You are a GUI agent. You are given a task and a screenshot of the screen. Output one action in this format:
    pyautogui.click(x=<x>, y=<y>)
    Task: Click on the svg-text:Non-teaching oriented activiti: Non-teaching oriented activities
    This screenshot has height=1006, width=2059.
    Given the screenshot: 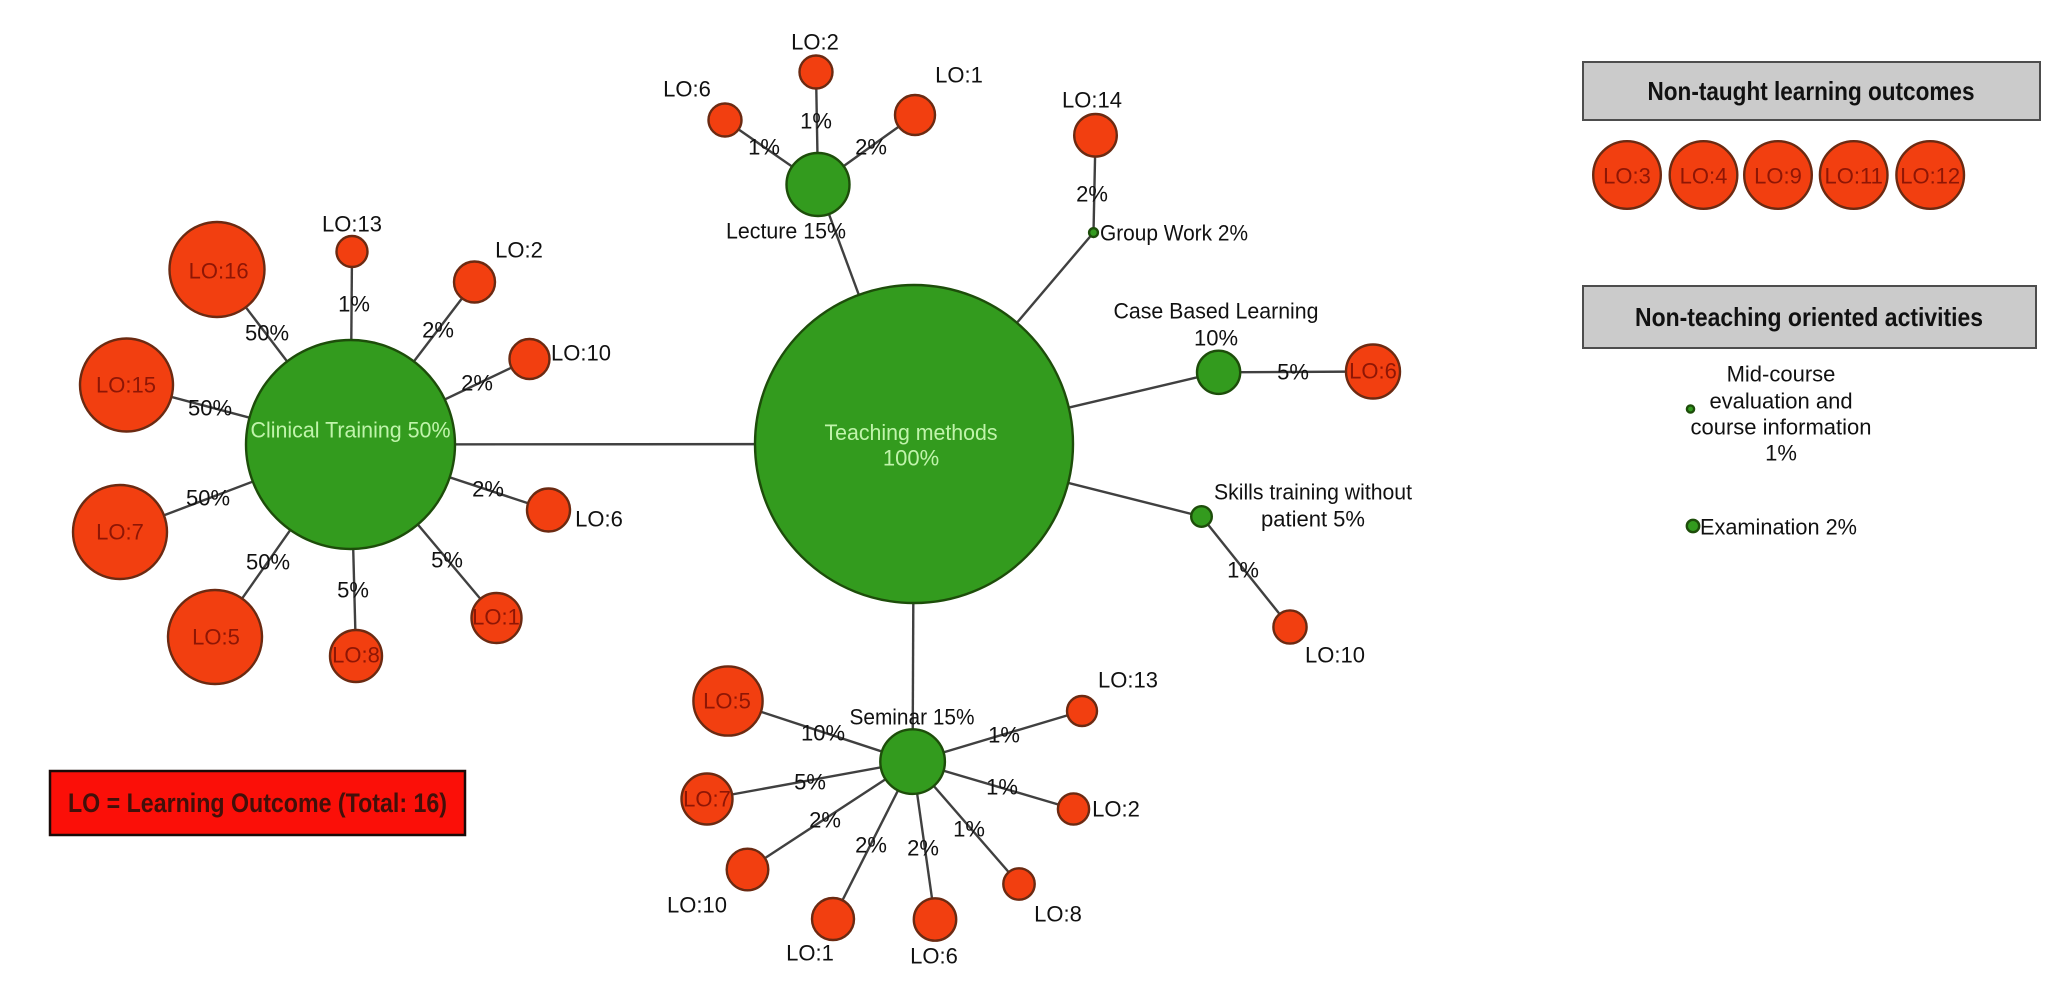 What is the action you would take?
    pyautogui.click(x=1809, y=317)
    